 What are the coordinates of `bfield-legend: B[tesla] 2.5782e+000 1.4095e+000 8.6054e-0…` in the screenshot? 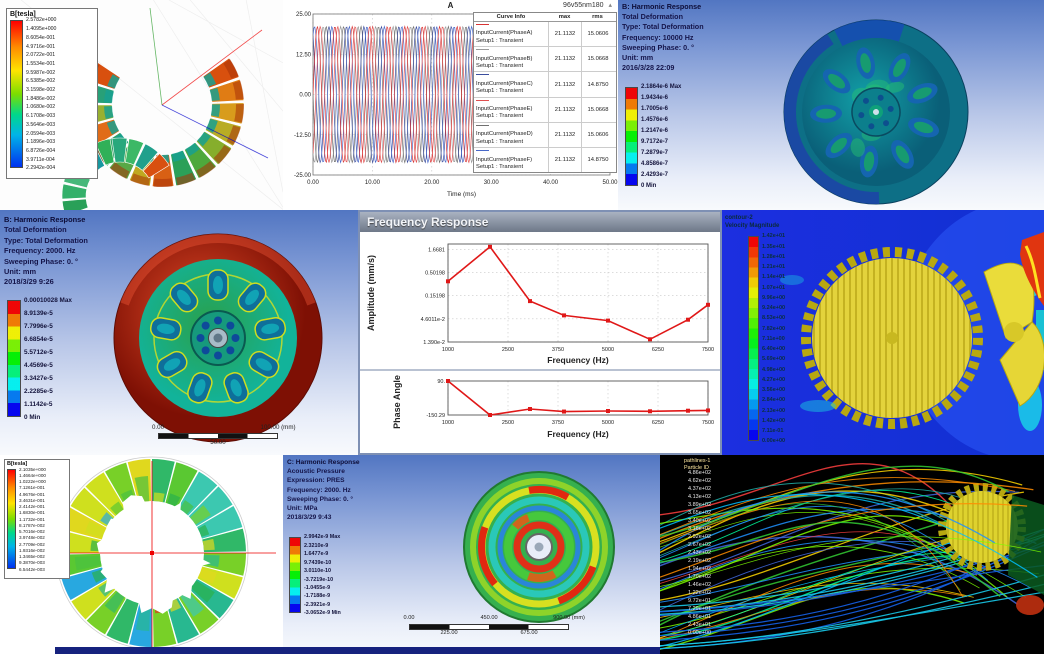 It's located at (52, 93).